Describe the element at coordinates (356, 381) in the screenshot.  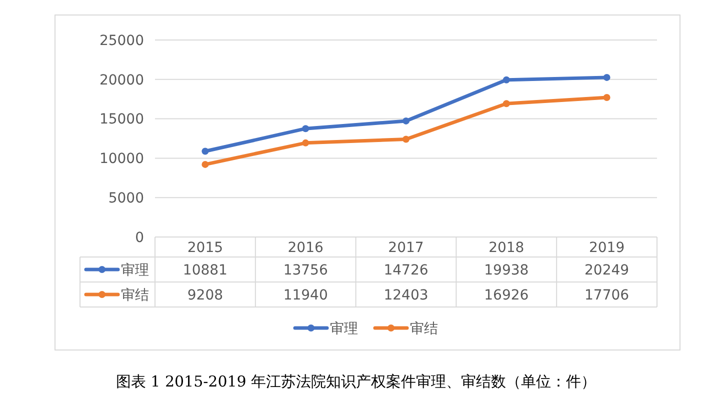
I see `text: 图表 1 2015-2019 年江苏法院知识产权案件审理、审结数（单位：件）` at that location.